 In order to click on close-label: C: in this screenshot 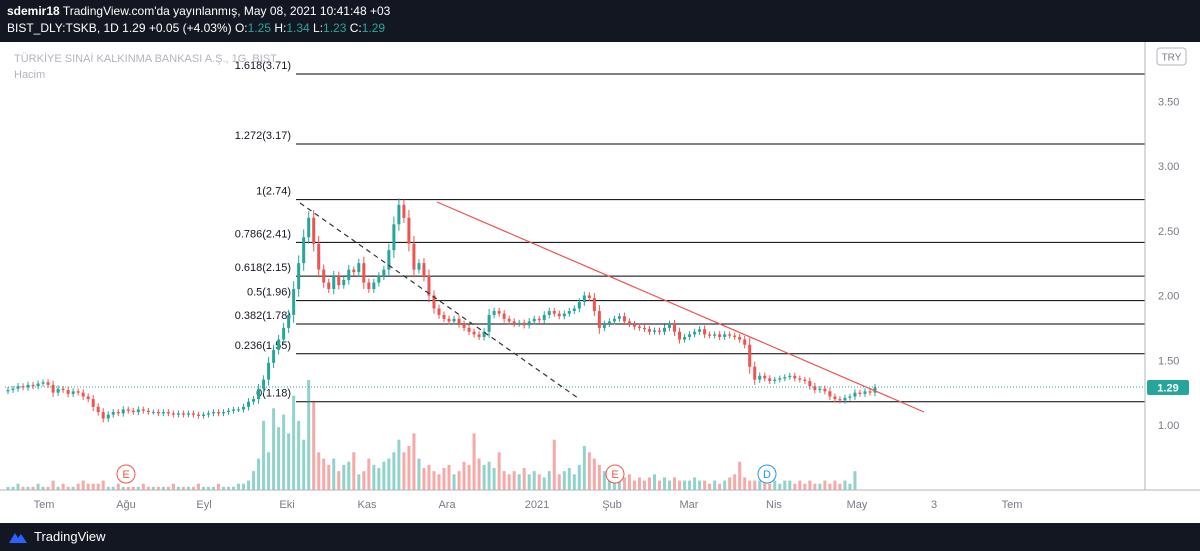, I will do `click(355, 28)`.